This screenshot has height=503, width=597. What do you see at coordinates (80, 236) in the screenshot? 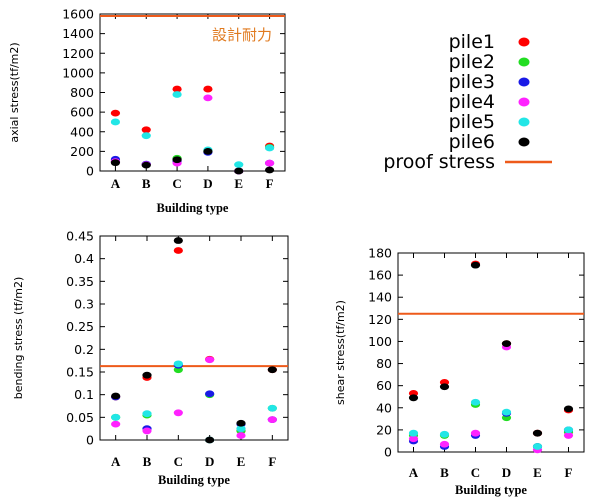
I see `y-tick-label: 0.45` at bounding box center [80, 236].